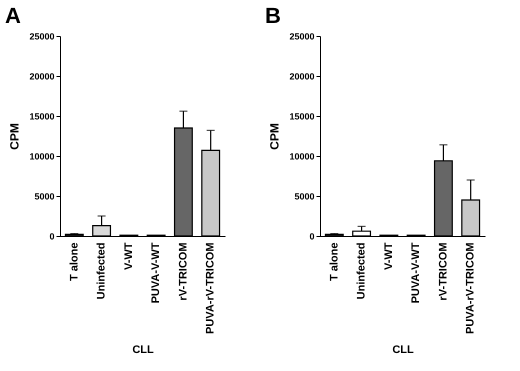 This screenshot has height=371, width=520. I want to click on chart-title: B, so click(273, 15).